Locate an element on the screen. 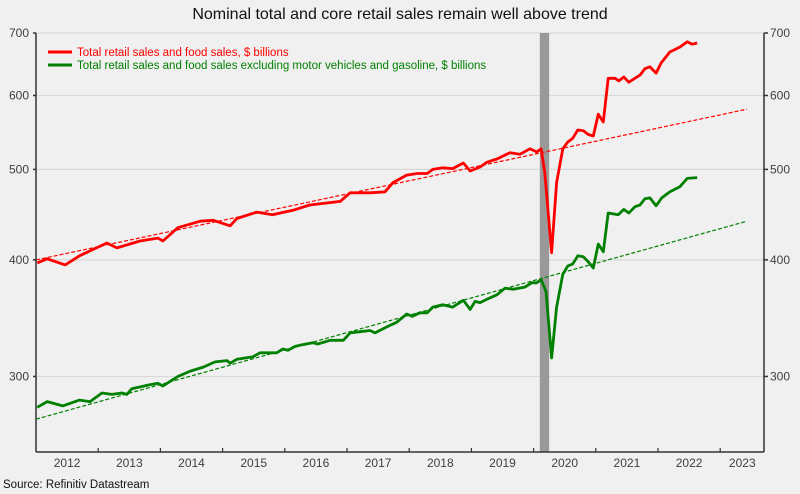  y-tick-label-left: 600 is located at coordinates (19, 95).